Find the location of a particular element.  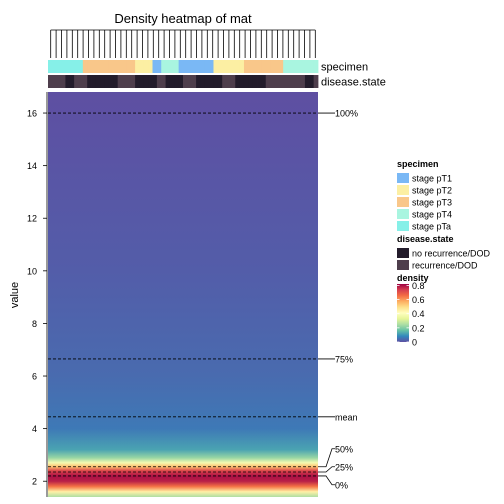

legend-label: stage pT3 is located at coordinates (432, 203).